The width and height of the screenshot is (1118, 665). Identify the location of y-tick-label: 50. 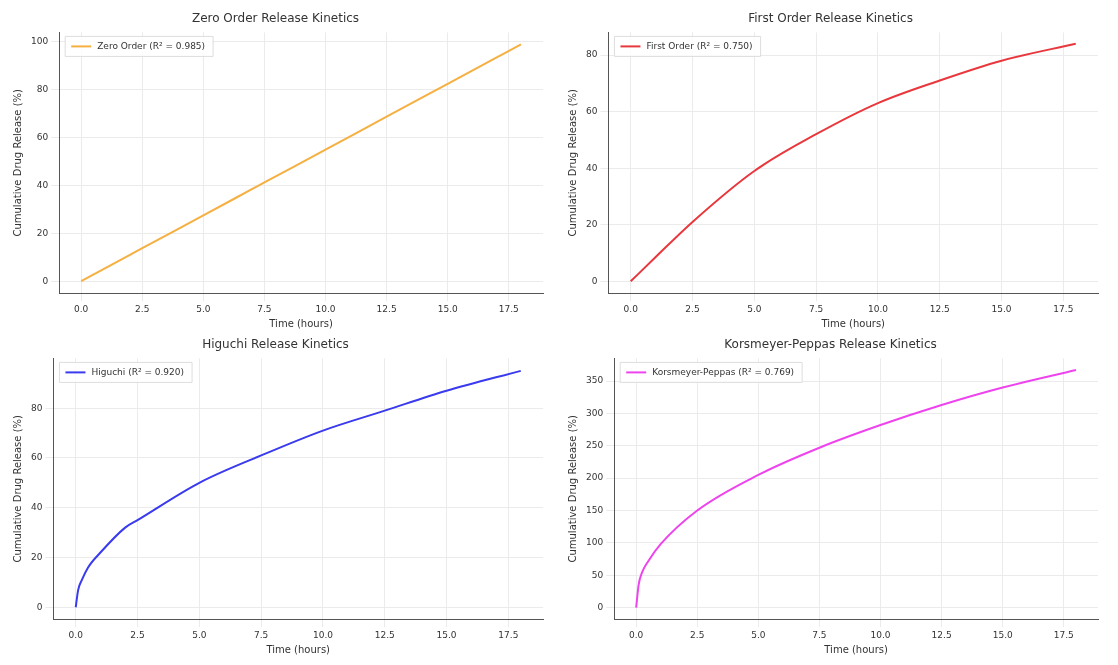
(597, 574).